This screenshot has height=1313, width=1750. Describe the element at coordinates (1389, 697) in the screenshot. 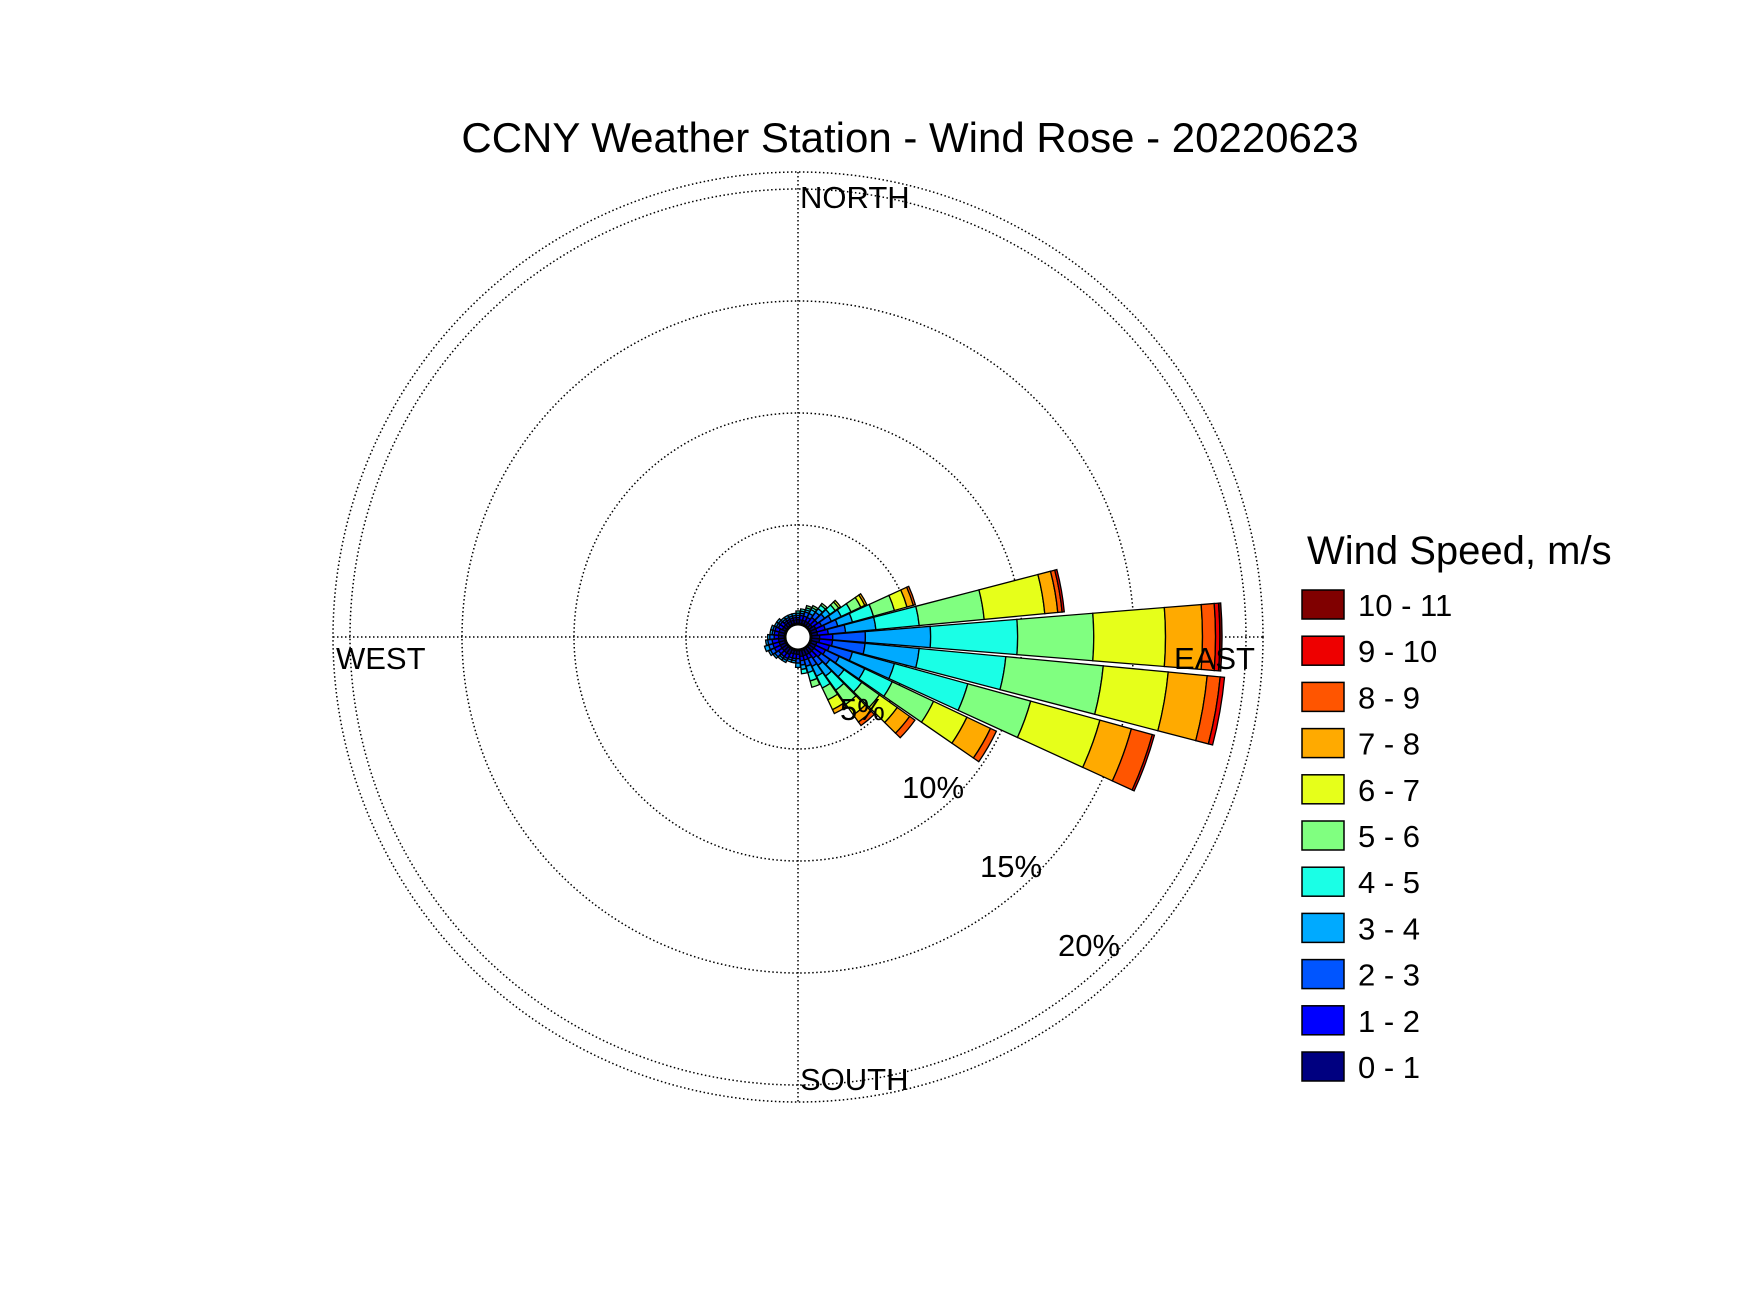

I see `legend-label: 8 - 9` at that location.